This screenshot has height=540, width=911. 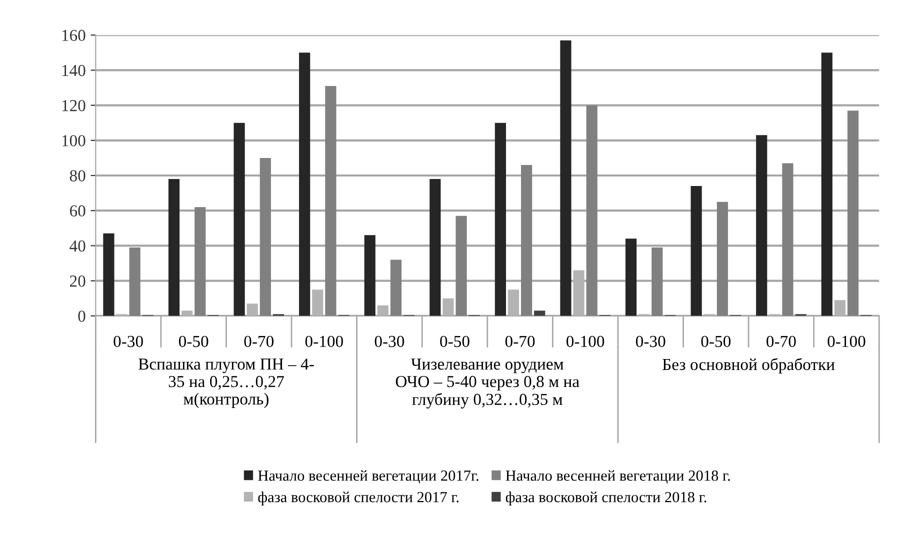 What do you see at coordinates (74, 140) in the screenshot?
I see `y-tick-label: 100` at bounding box center [74, 140].